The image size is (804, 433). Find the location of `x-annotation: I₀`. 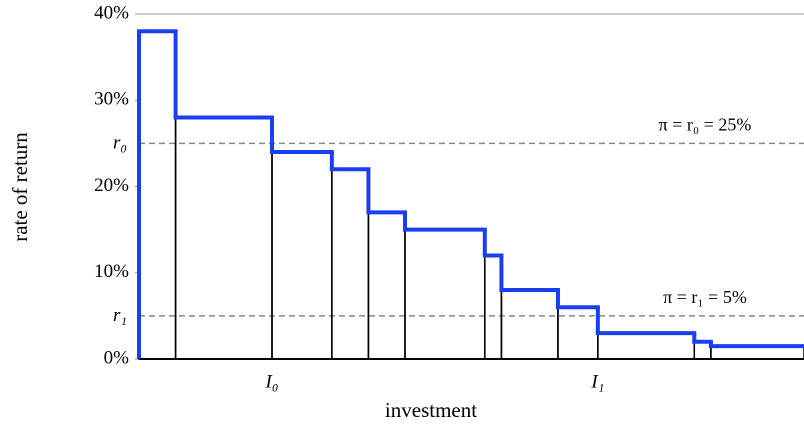

x-annotation: I₀ is located at coordinates (272, 381).